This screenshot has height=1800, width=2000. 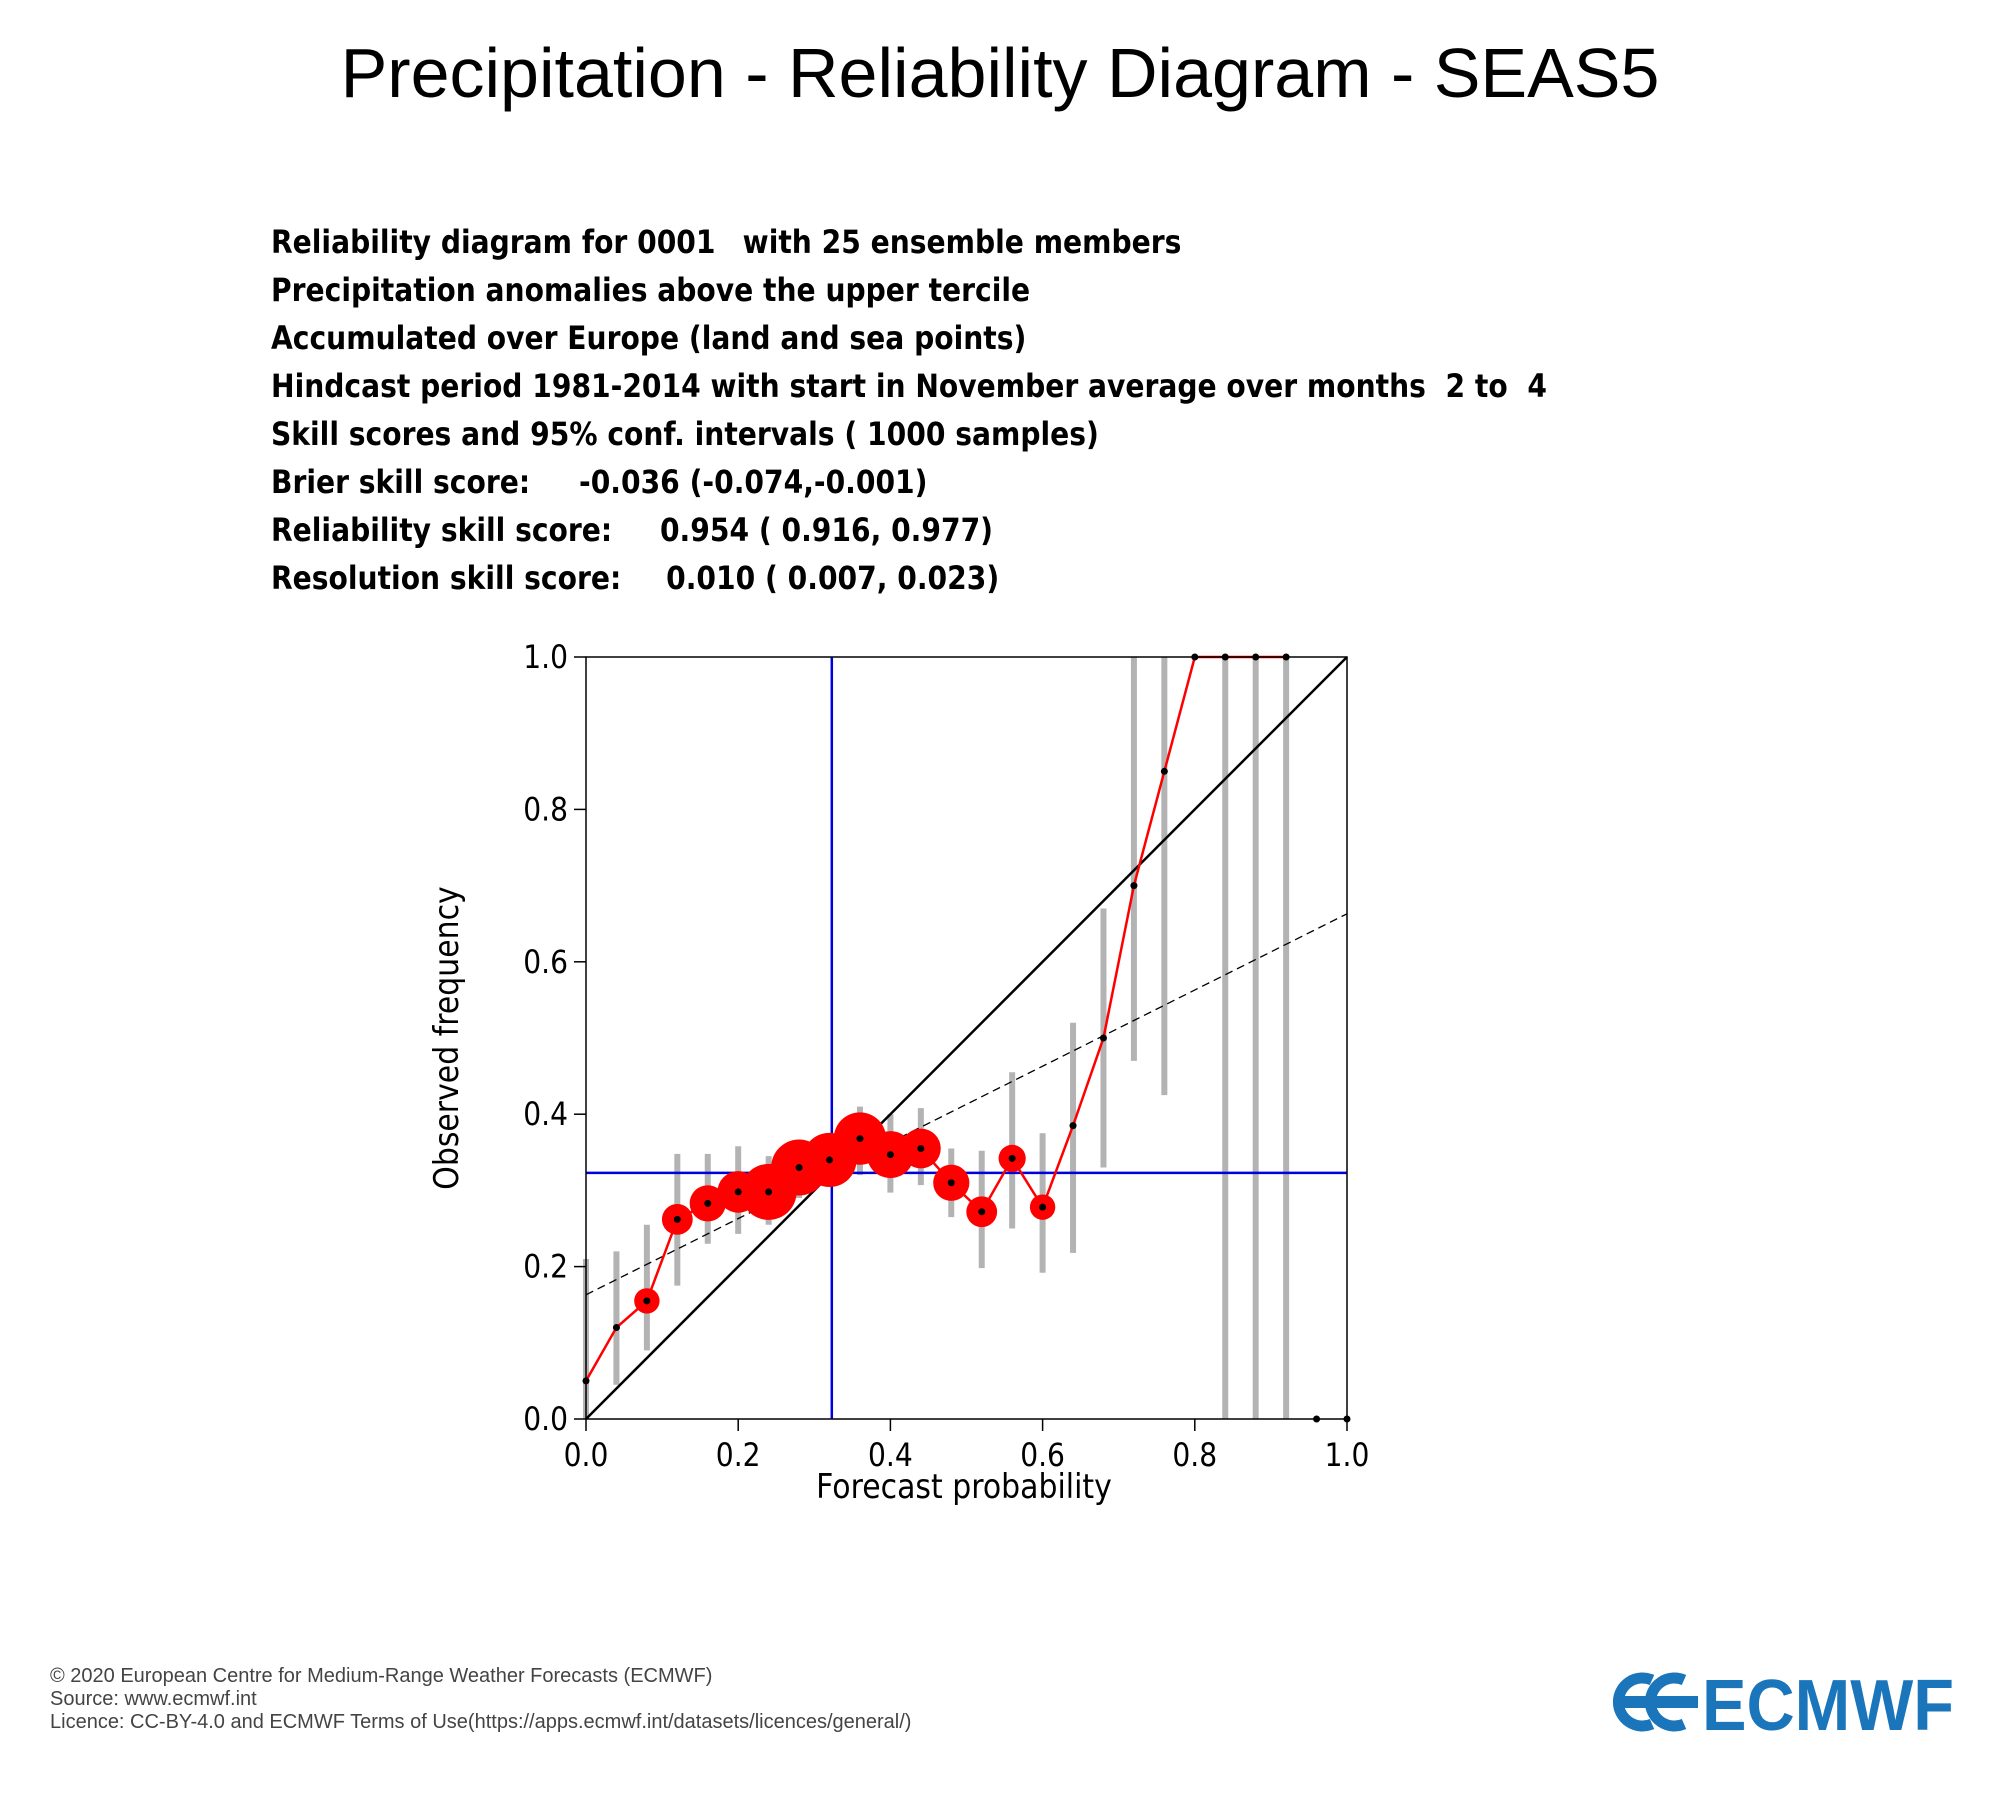 What do you see at coordinates (446, 1037) in the screenshot?
I see `y-axis-label: Observed frequency` at bounding box center [446, 1037].